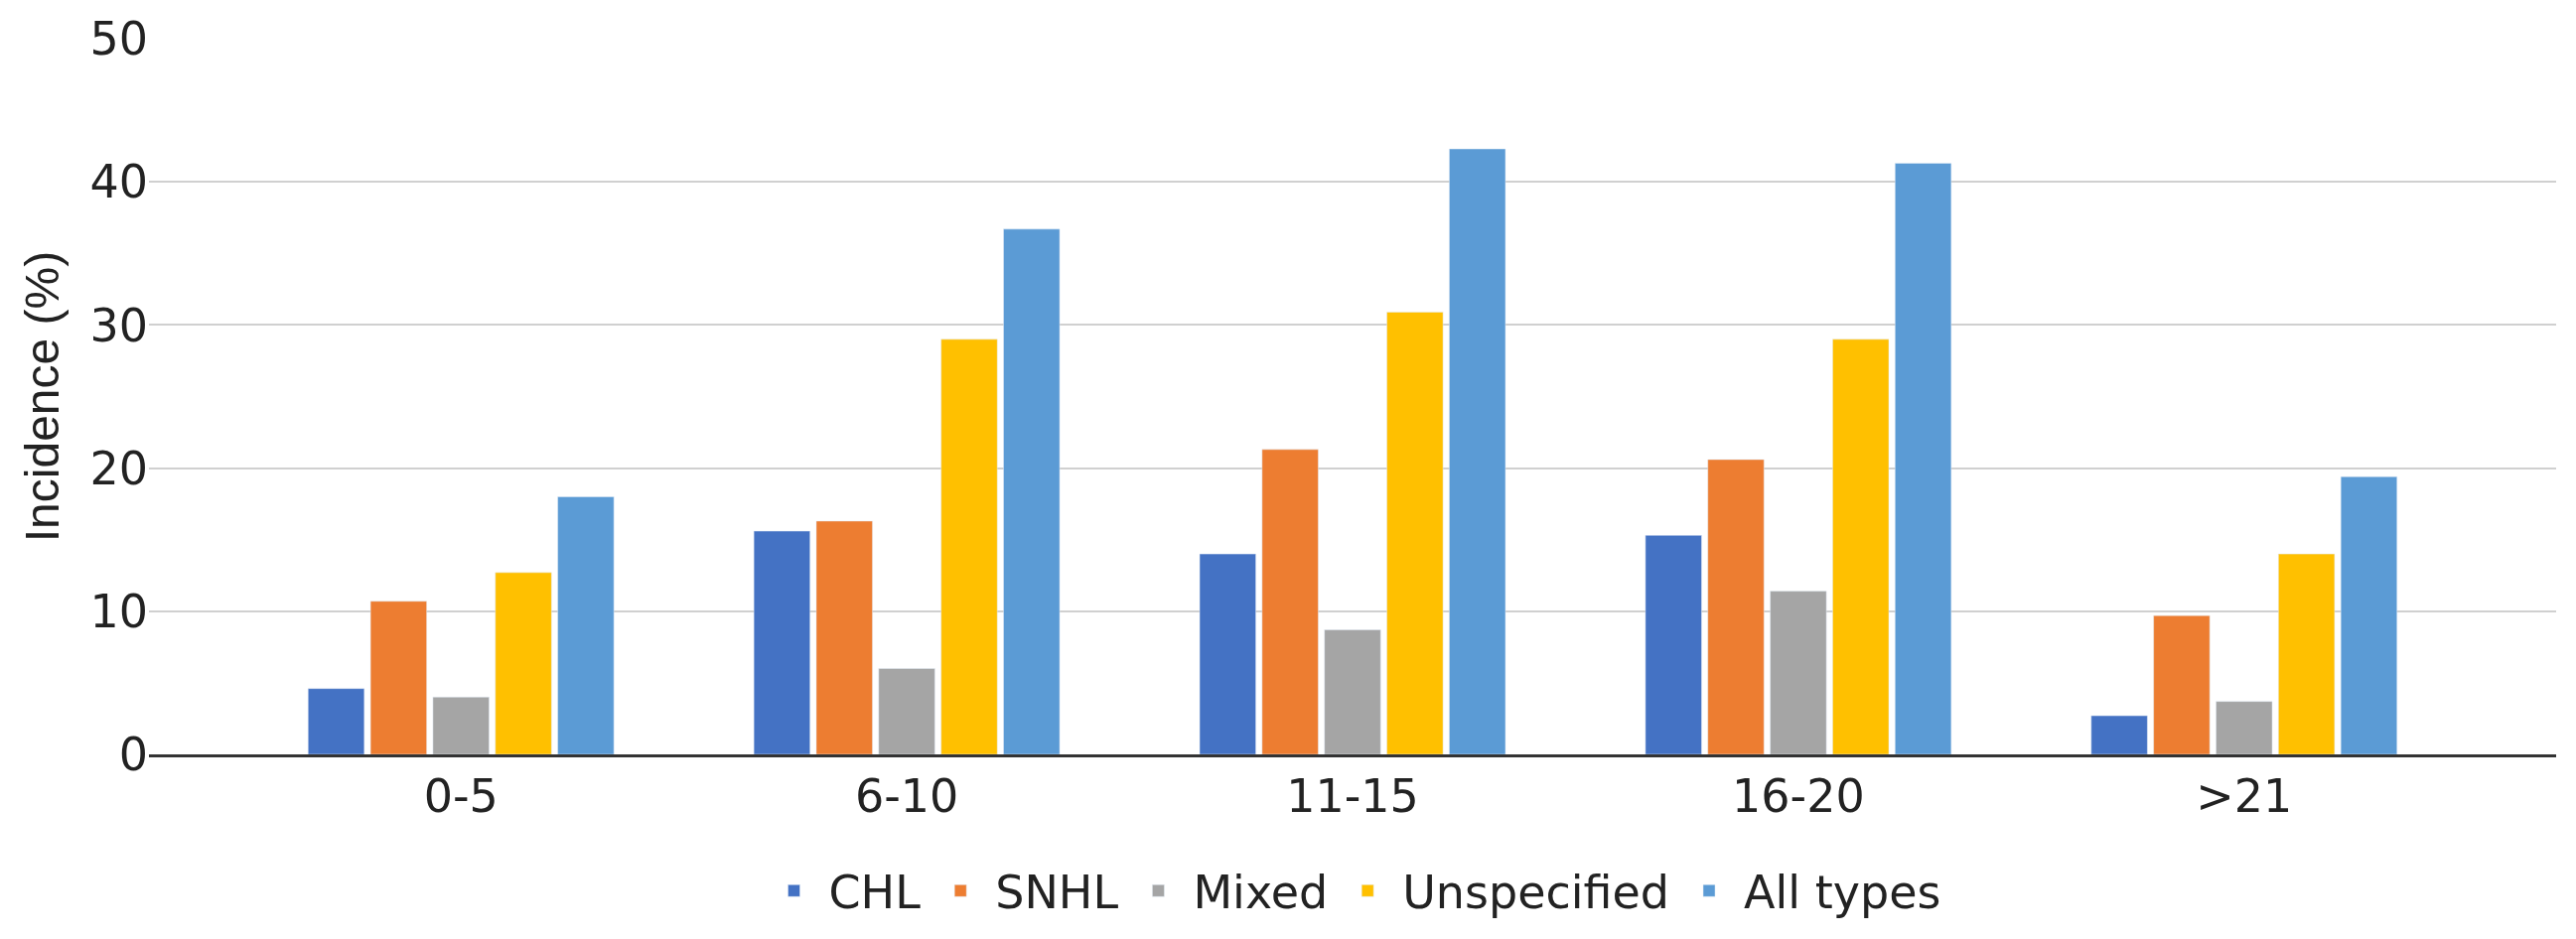  Describe the element at coordinates (906, 796) in the screenshot. I see `x-tick-label: 6-10` at that location.